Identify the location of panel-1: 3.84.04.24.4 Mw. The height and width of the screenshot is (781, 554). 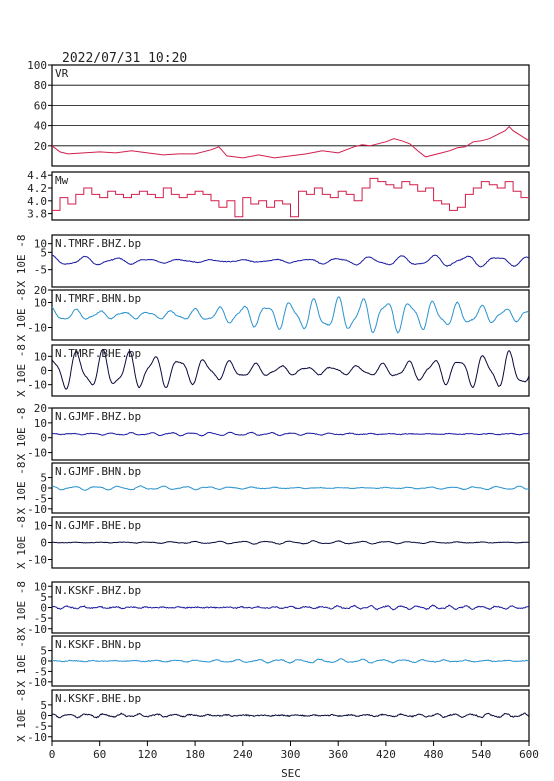
(278, 195).